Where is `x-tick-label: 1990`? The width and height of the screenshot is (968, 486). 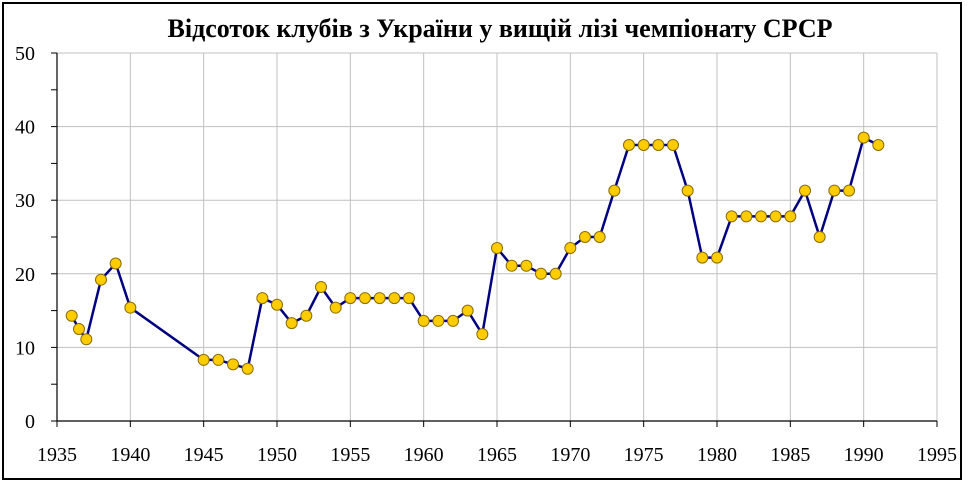
x-tick-label: 1990 is located at coordinates (864, 455).